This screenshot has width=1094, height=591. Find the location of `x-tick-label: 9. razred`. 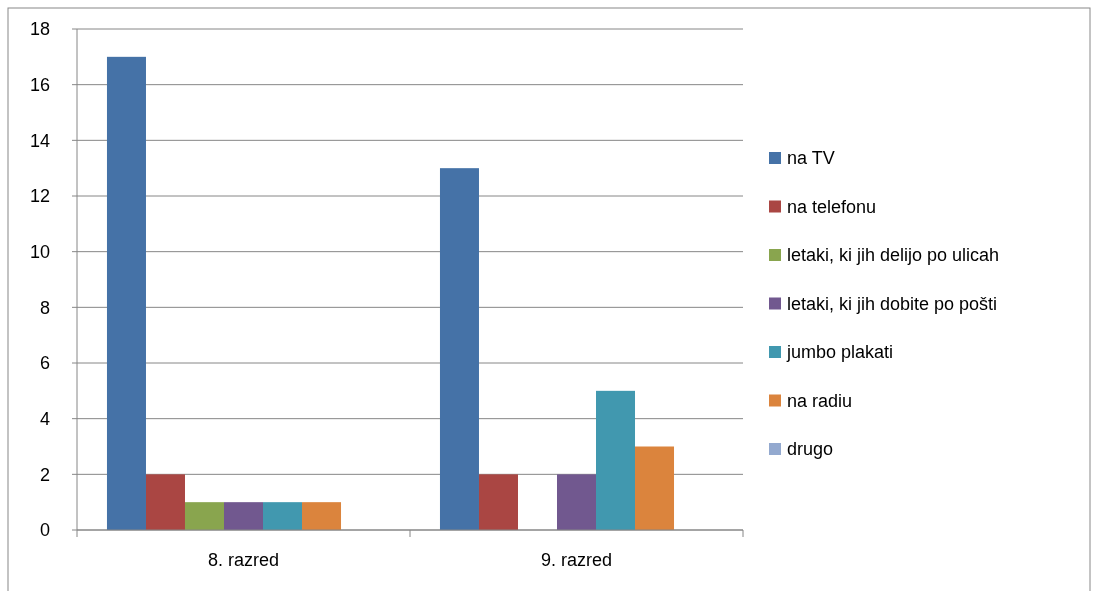

x-tick-label: 9. razred is located at coordinates (576, 560).